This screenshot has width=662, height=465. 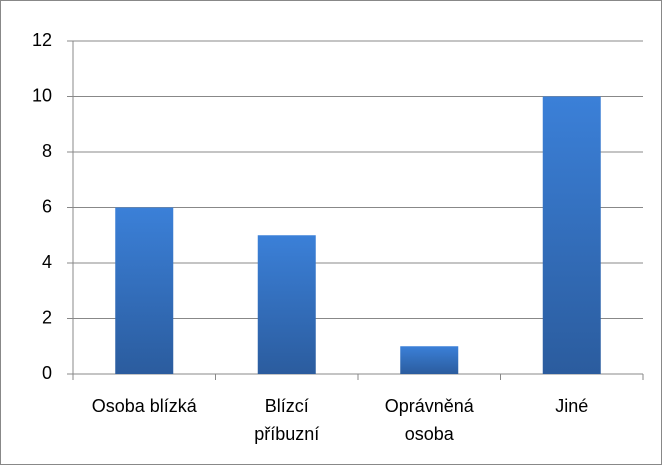 What do you see at coordinates (287, 420) in the screenshot?
I see `x-tick-label: Blízcí příbuzní` at bounding box center [287, 420].